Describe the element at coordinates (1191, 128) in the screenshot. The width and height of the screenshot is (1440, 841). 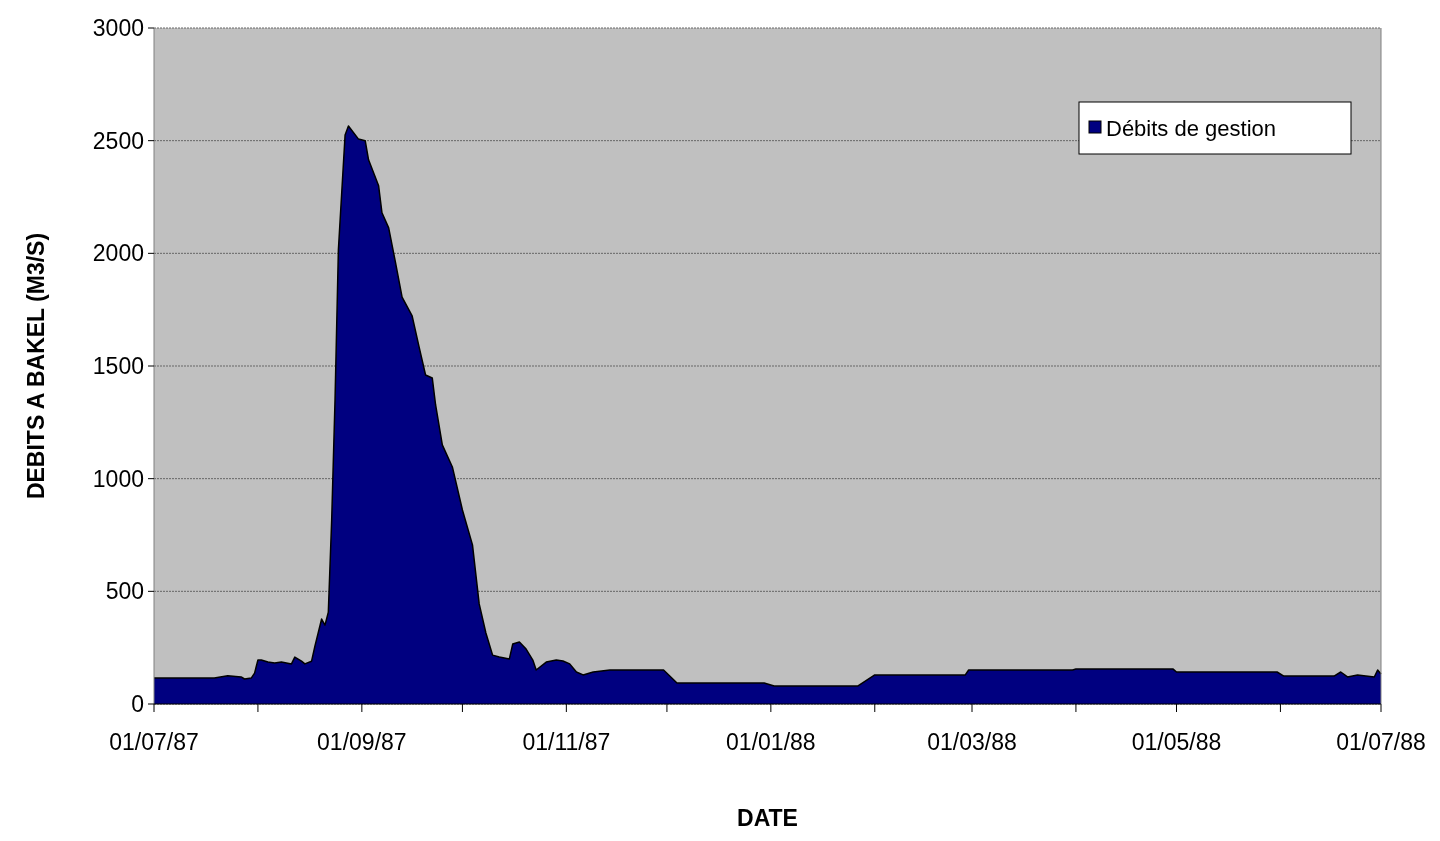
I see `legend-label: Débits de gestion` at that location.